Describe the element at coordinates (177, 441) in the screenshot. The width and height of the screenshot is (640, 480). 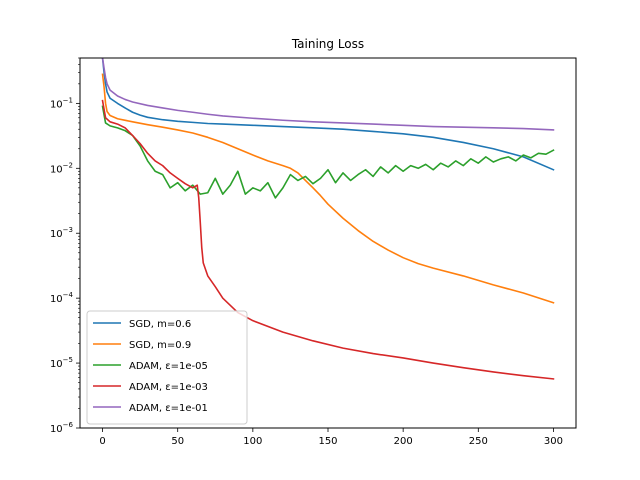
I see `x-tick-label: 50` at that location.